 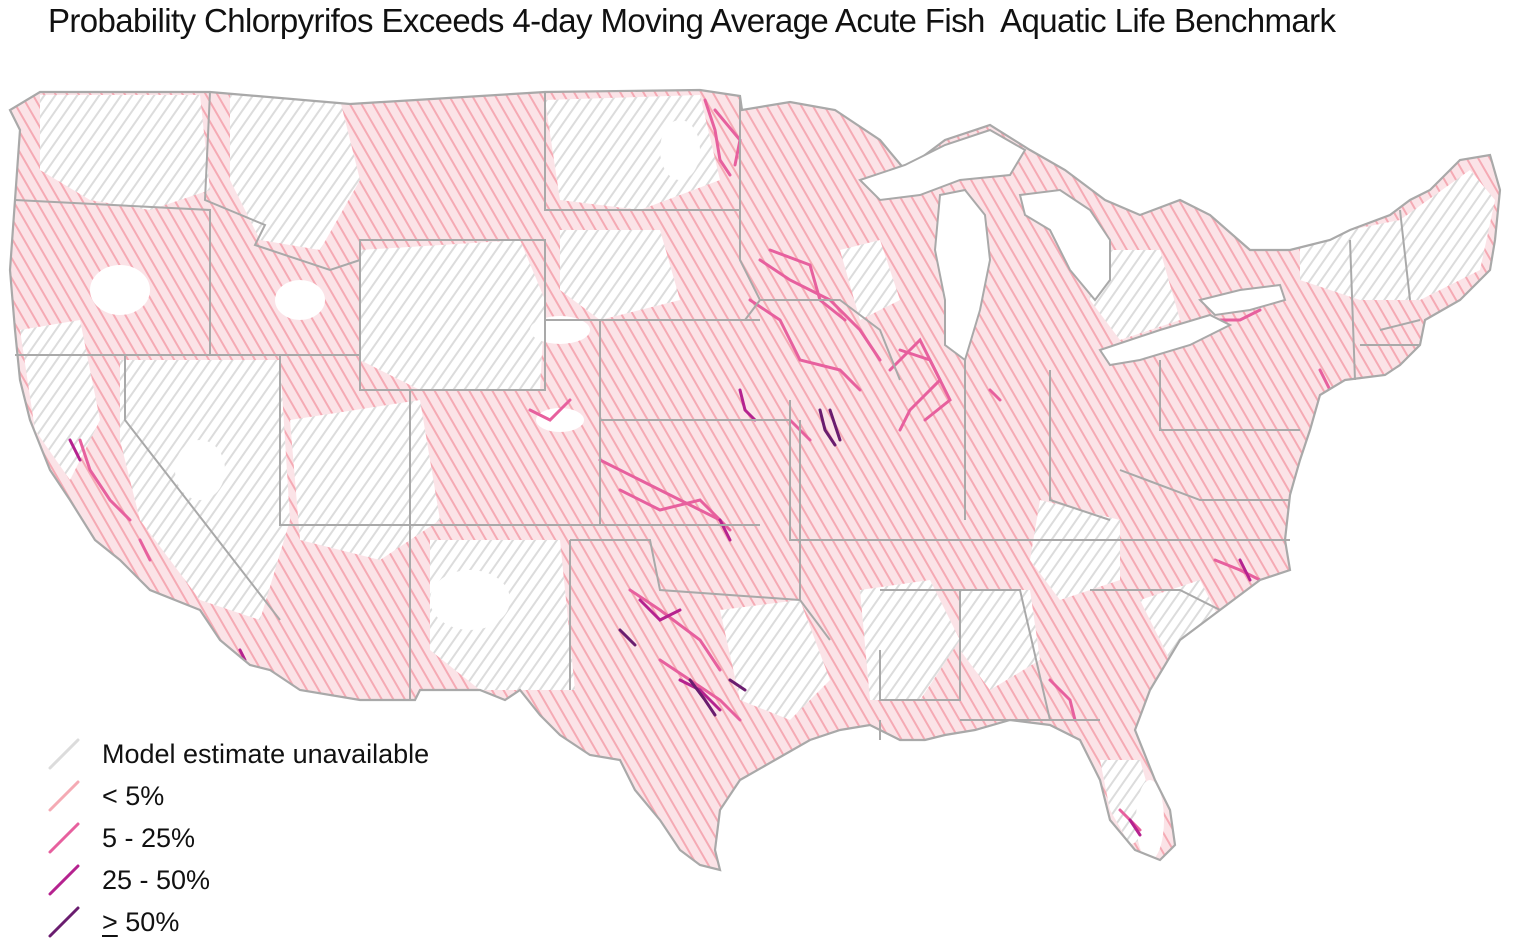 I want to click on legend-label-ge-50: > 50%, so click(x=140, y=922).